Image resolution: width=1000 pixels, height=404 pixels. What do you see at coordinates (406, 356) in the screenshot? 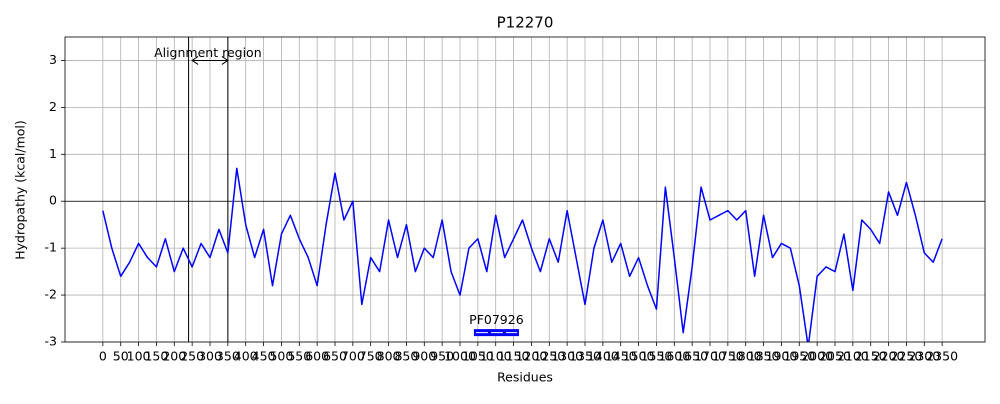
I see `x-tick-label: 850` at bounding box center [406, 356].